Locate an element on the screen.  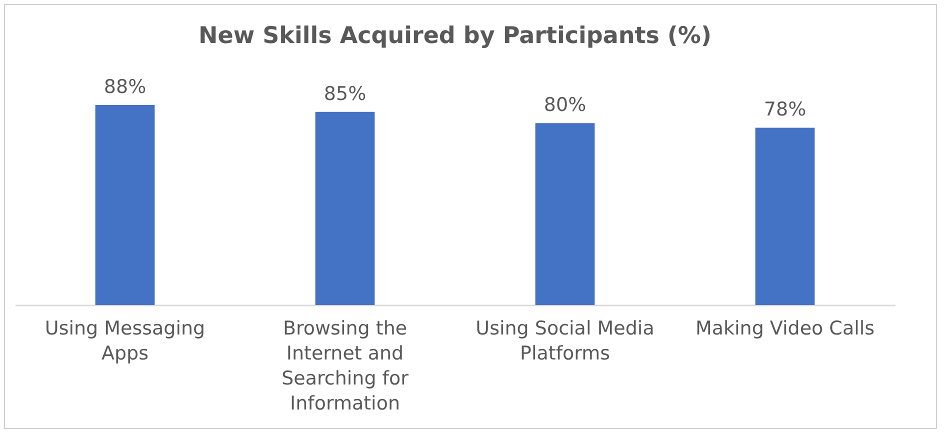
data-label: 88% is located at coordinates (125, 87).